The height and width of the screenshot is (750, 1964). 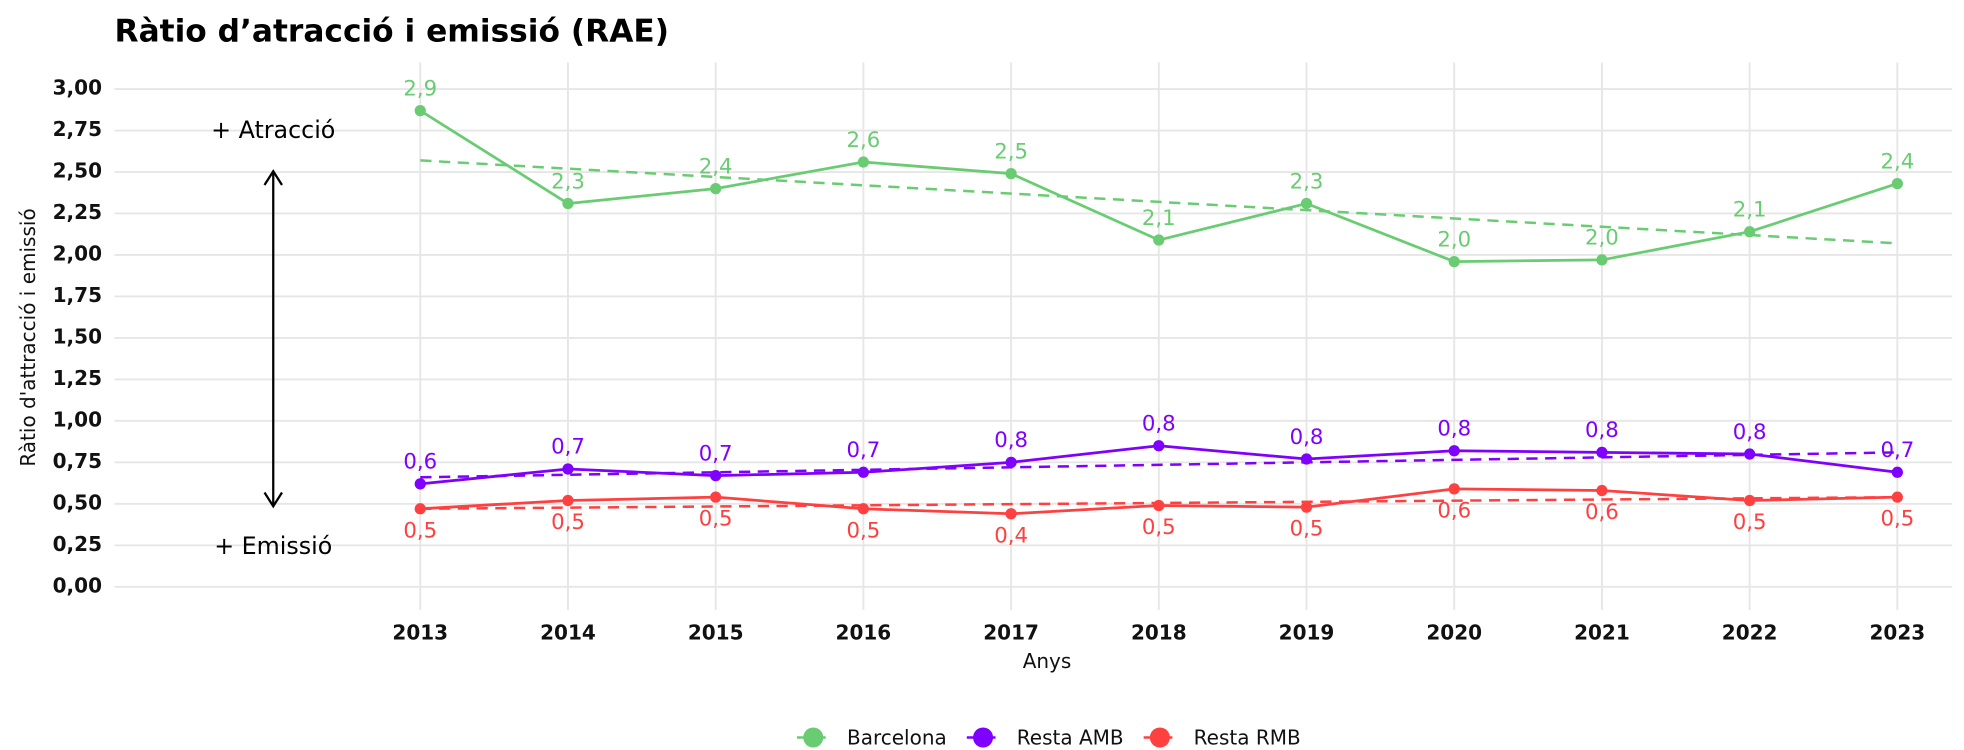 I want to click on legend-item: Resta AMB, so click(x=1045, y=737).